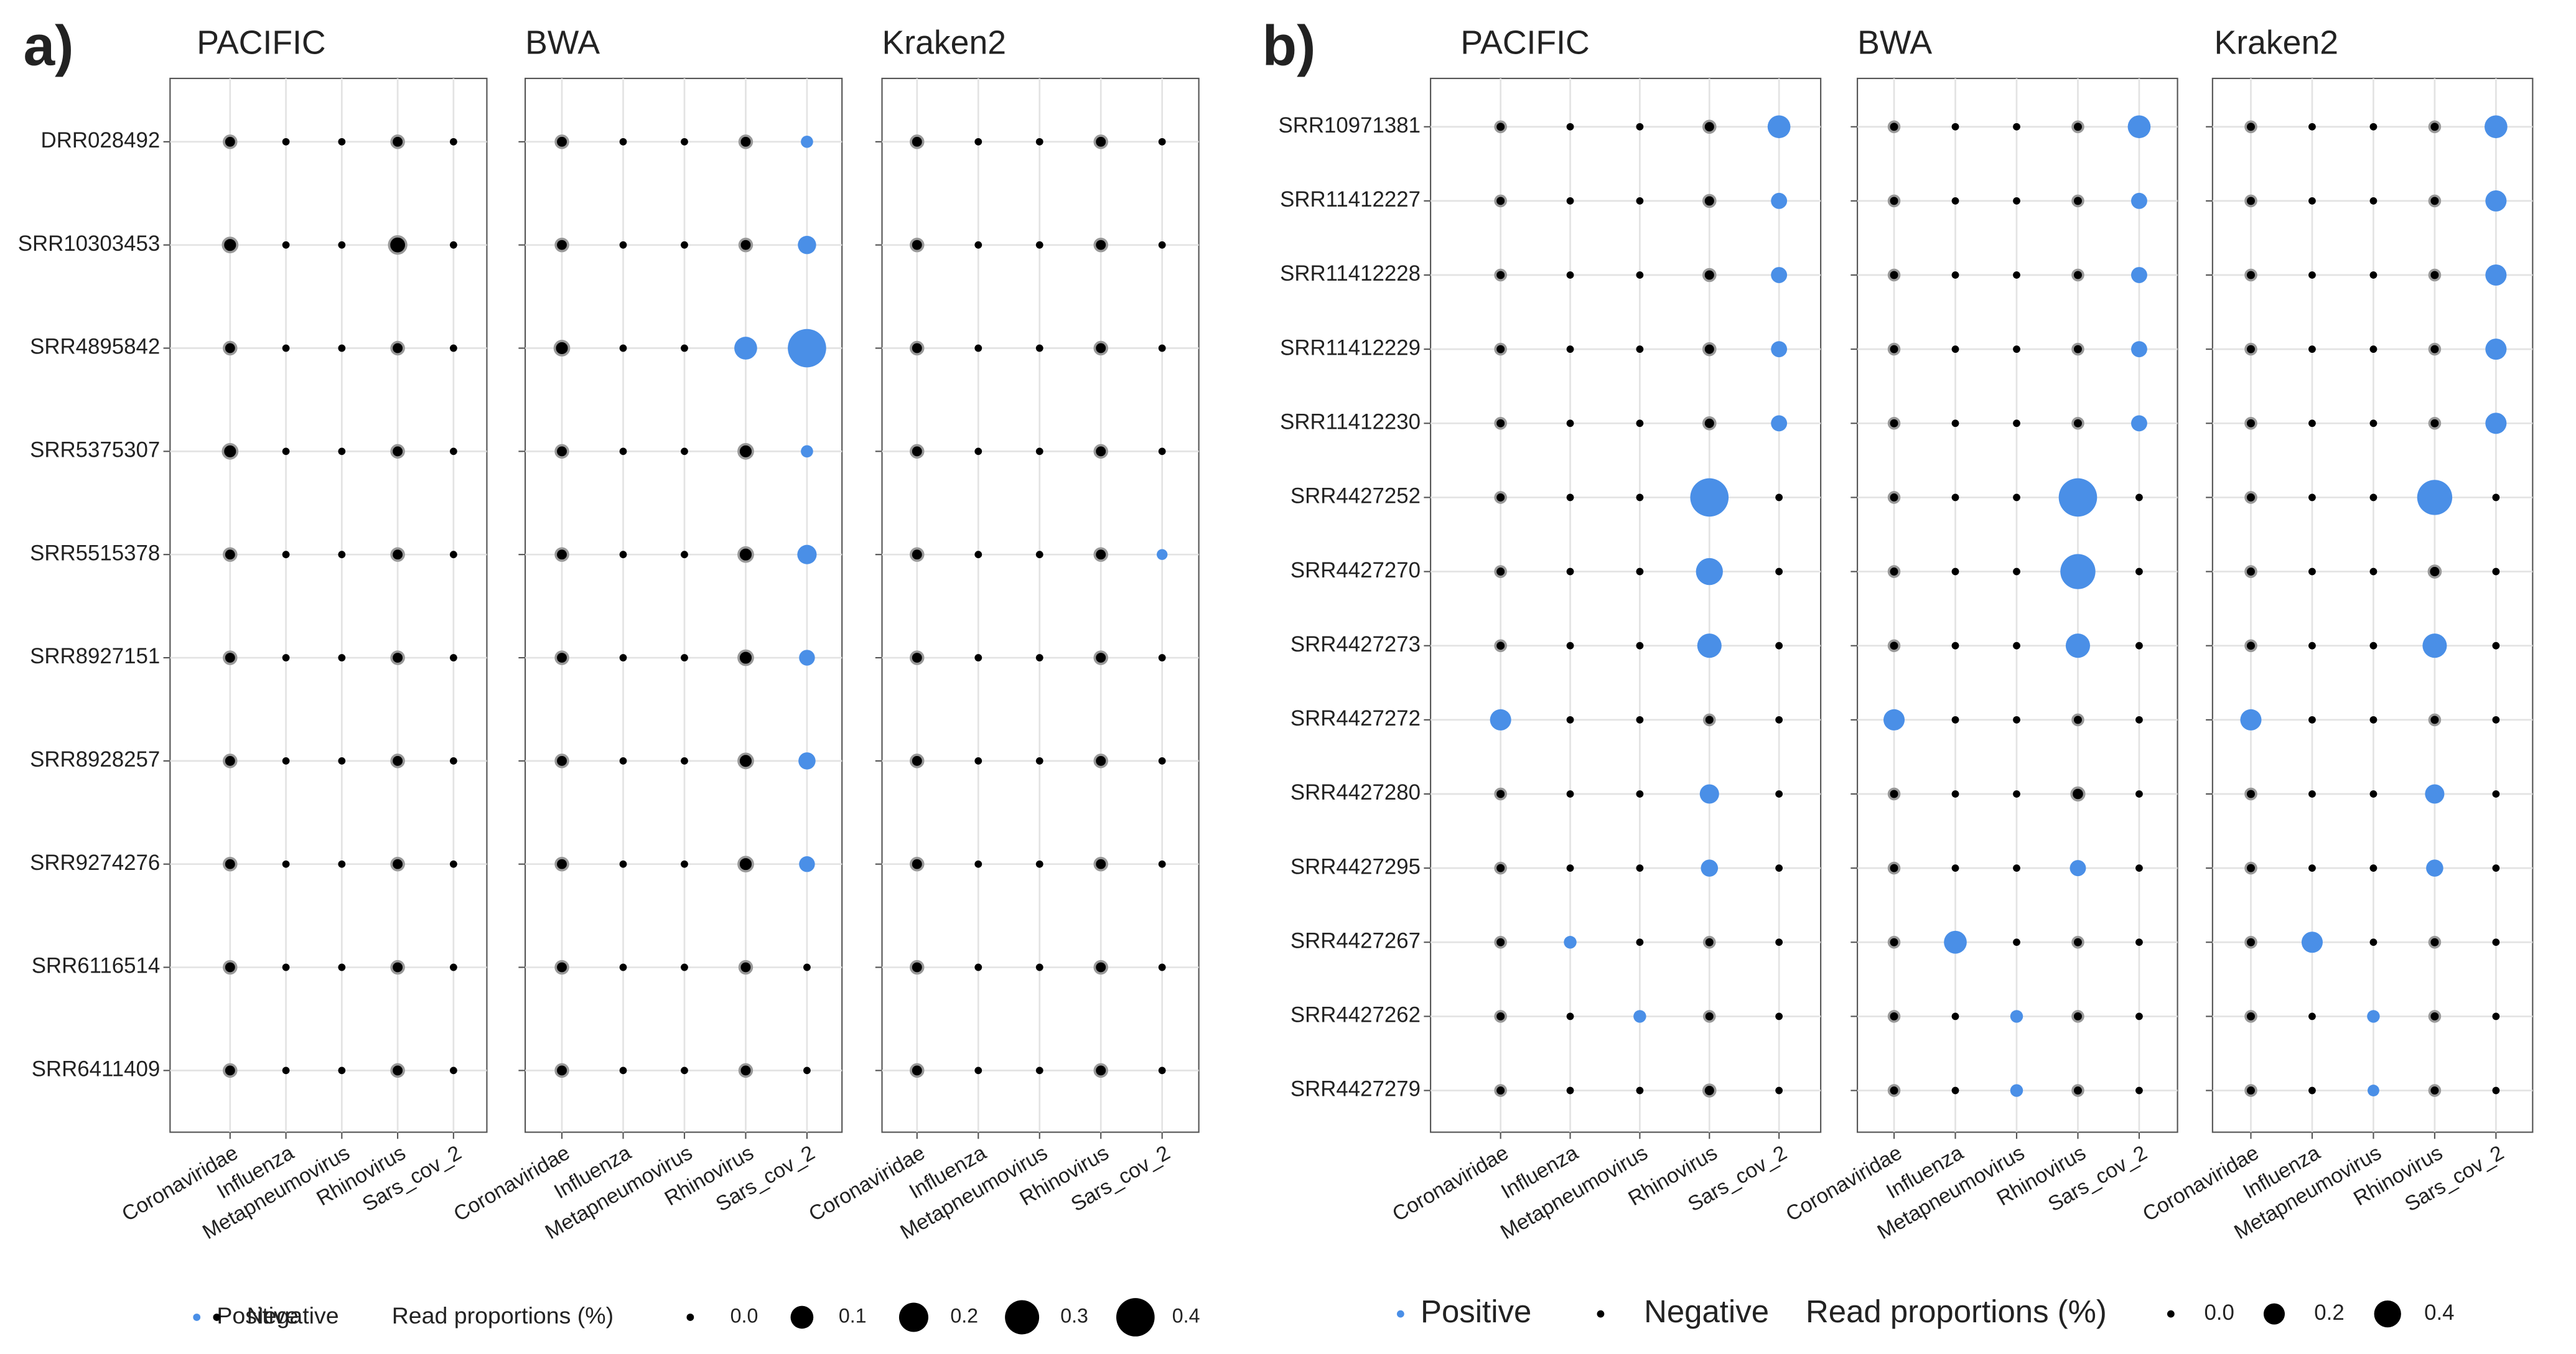  What do you see at coordinates (1350, 347) in the screenshot?
I see `y-tick-label: SRR11412229` at bounding box center [1350, 347].